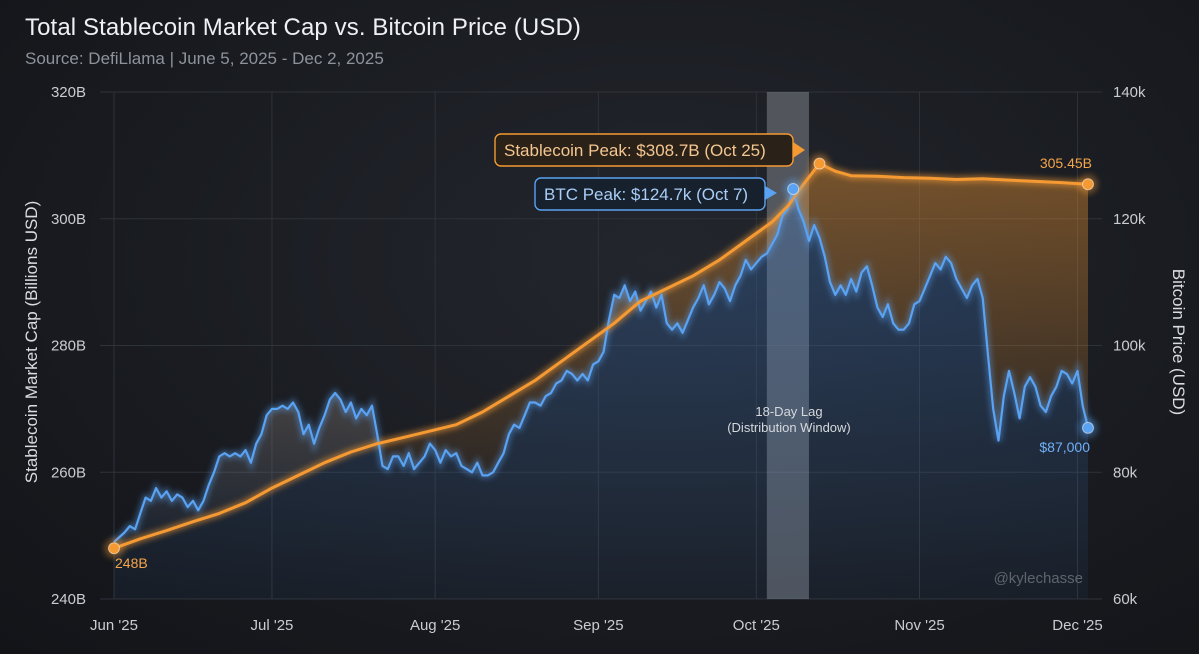 This screenshot has width=1199, height=654. I want to click on left-axis-ticks: 240B 260B 280B 300B 320B, so click(68, 346).